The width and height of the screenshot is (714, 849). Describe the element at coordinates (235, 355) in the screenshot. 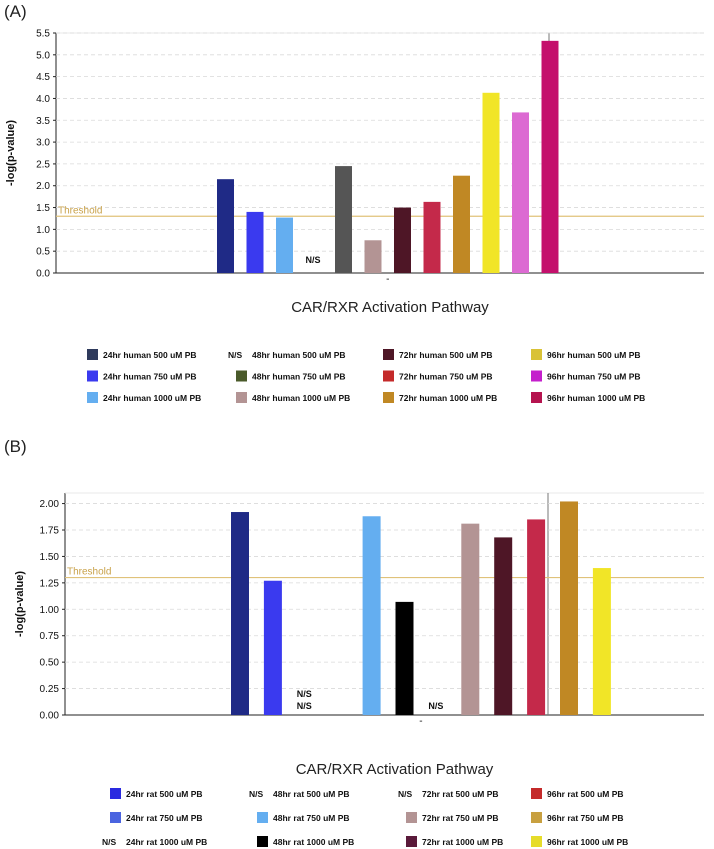

I see `panel-a-legend-ns: N/S` at that location.